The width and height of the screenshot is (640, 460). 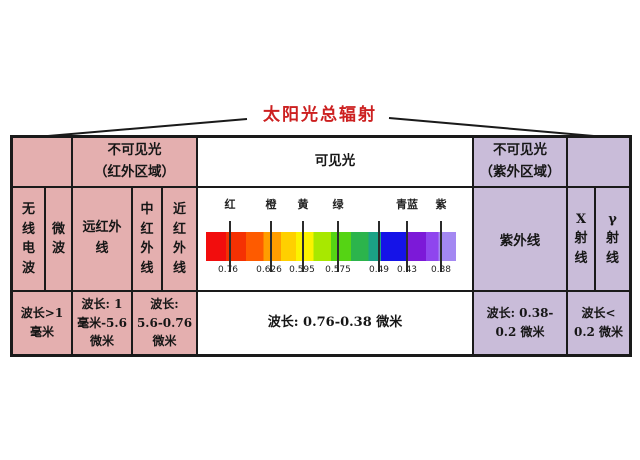 I want to click on tick-value: 0.38, so click(x=441, y=270).